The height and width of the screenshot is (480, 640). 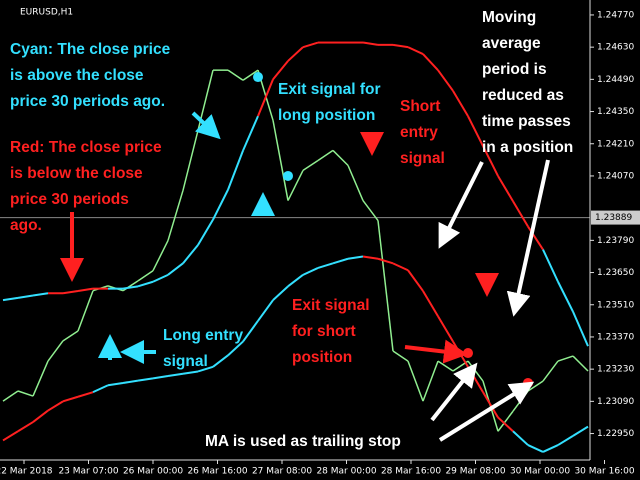 I want to click on y-tick-label: 1.23510, so click(x=615, y=305).